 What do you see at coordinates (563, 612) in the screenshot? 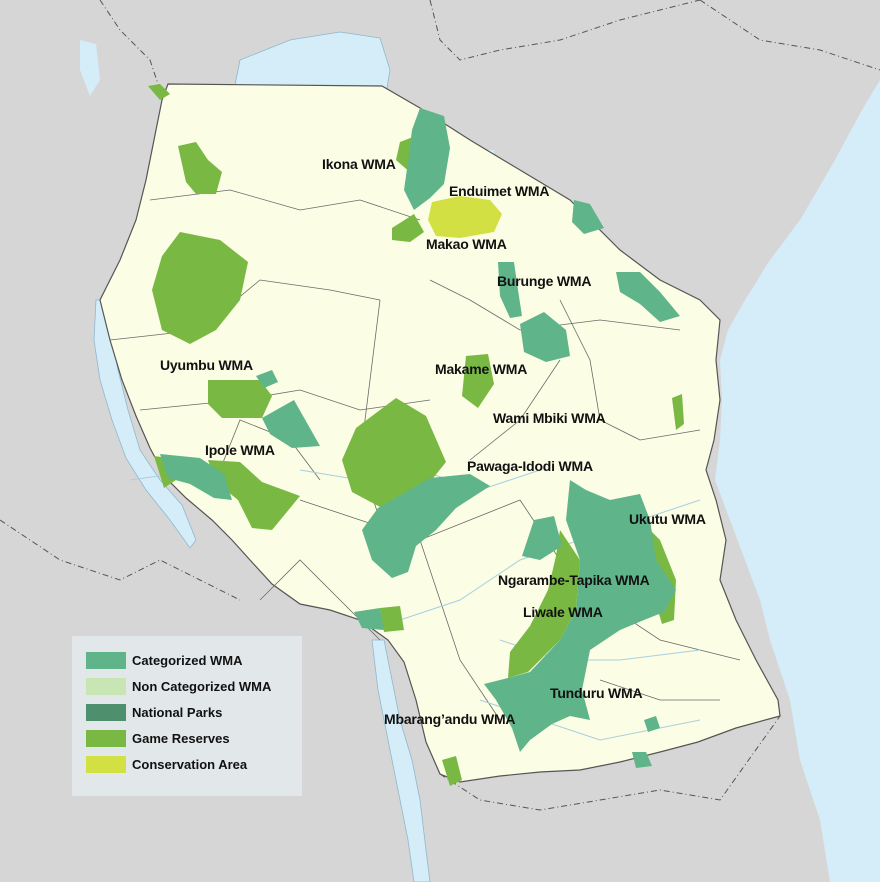
I see `label-liwale: Liwale WMA` at bounding box center [563, 612].